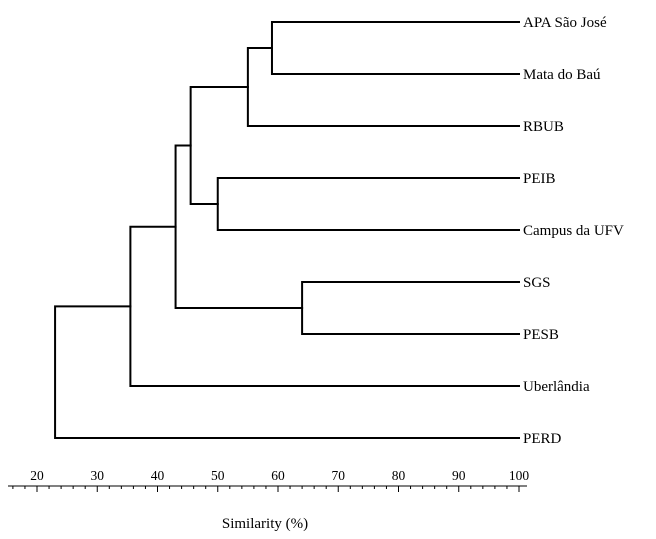  I want to click on leaf-label-mata-do-bau: Mata do Baú, so click(562, 75).